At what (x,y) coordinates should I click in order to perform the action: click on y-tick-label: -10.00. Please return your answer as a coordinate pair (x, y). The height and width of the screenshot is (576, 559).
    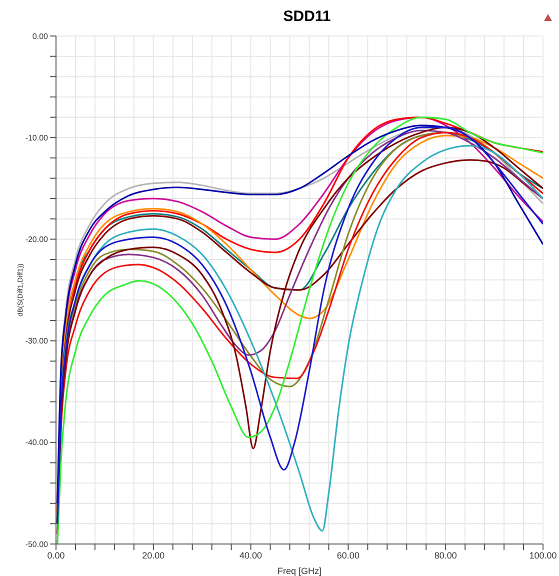
    Looking at the image, I should click on (37, 137).